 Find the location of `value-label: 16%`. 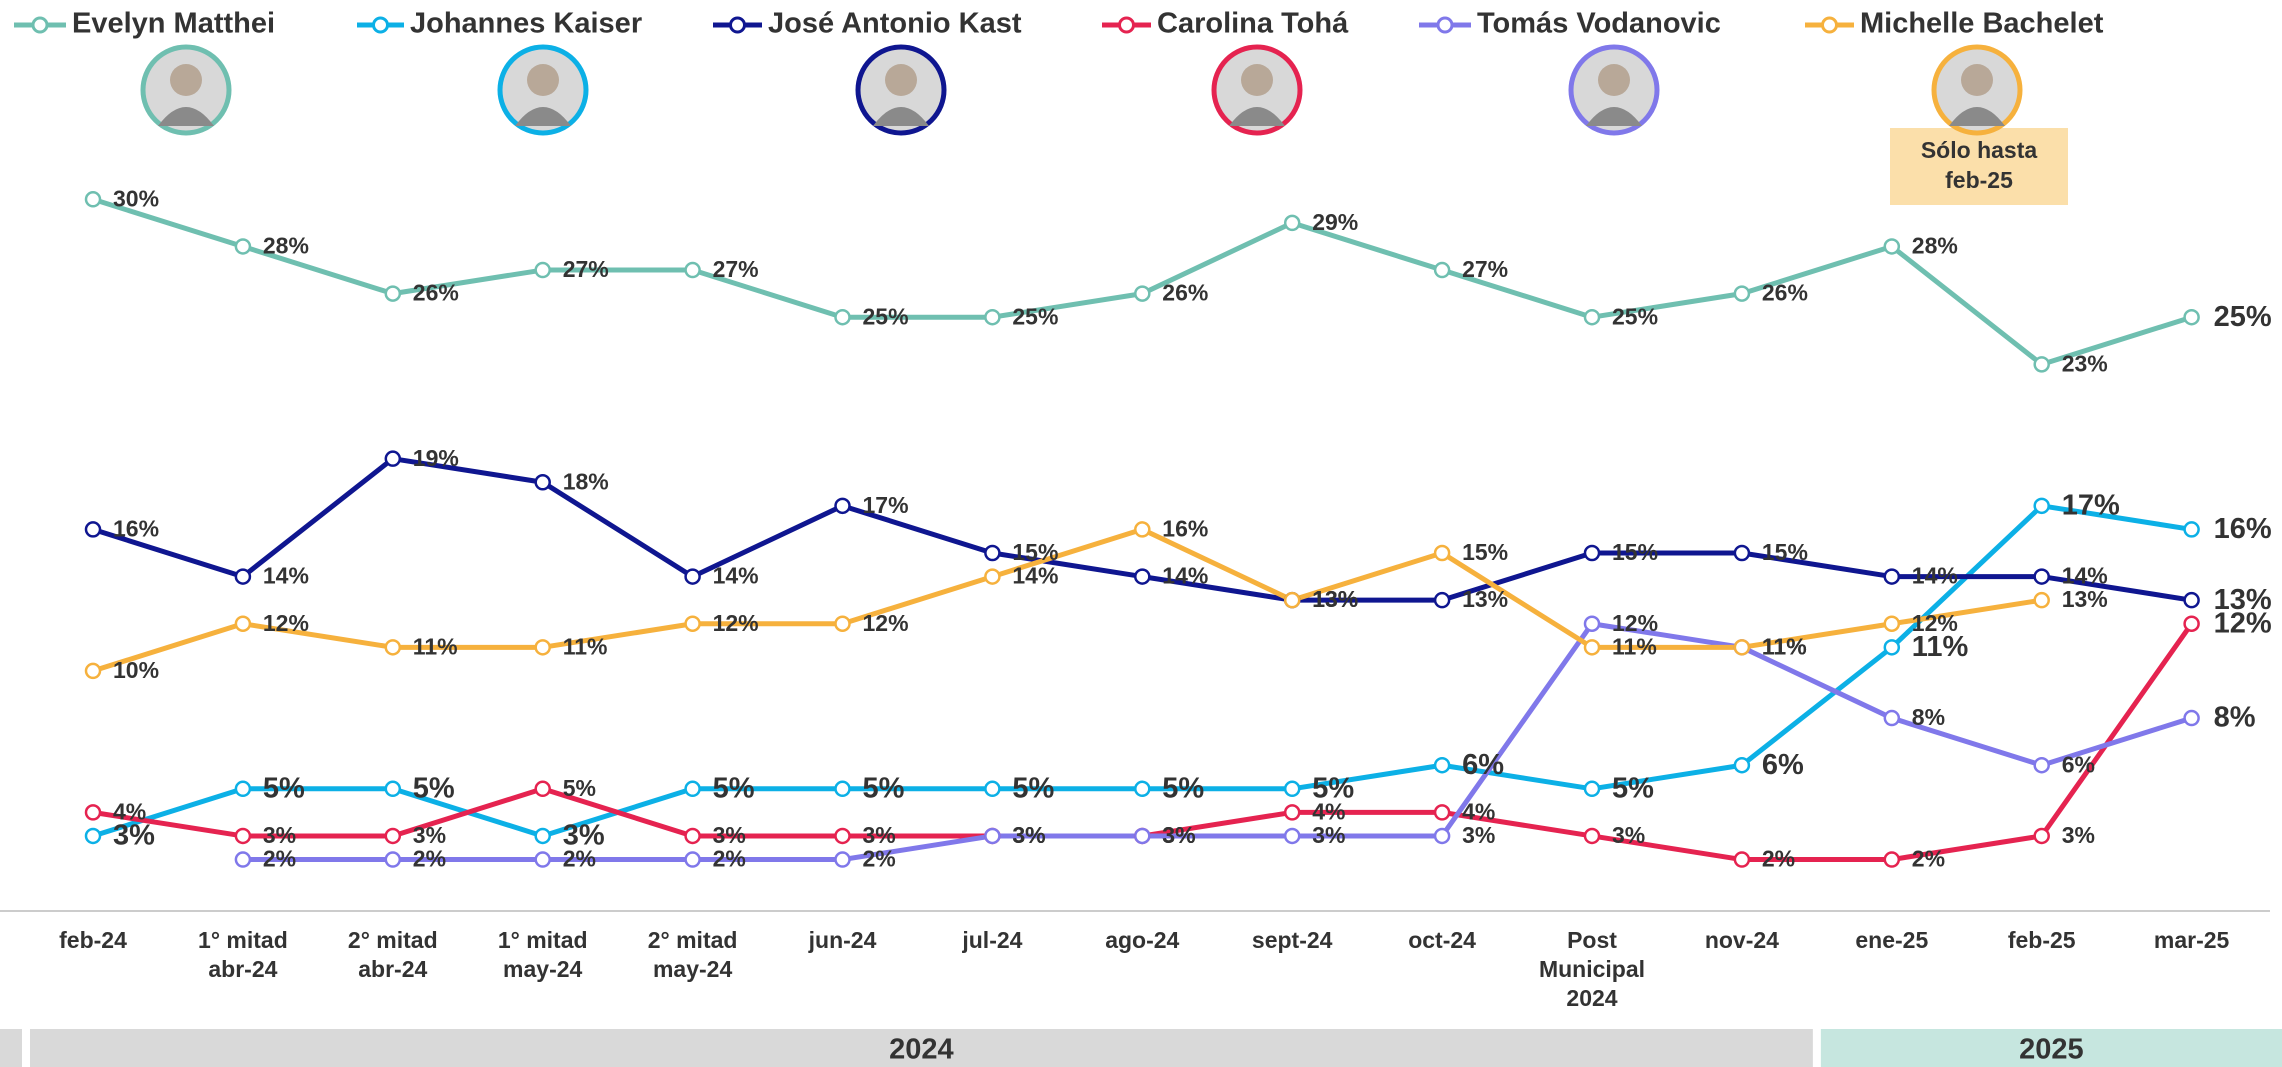

value-label: 16% is located at coordinates (136, 528).